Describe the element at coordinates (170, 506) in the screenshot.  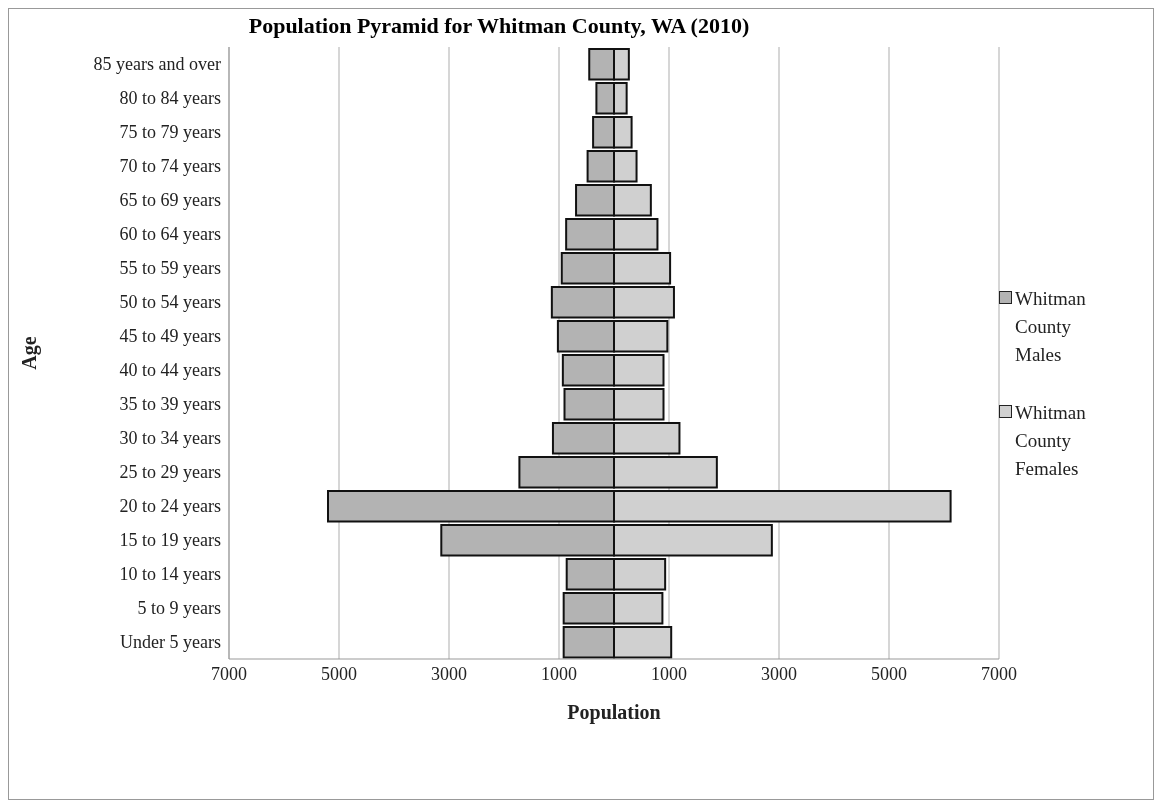
I see `y-tick-label: 20 to 24 years` at that location.